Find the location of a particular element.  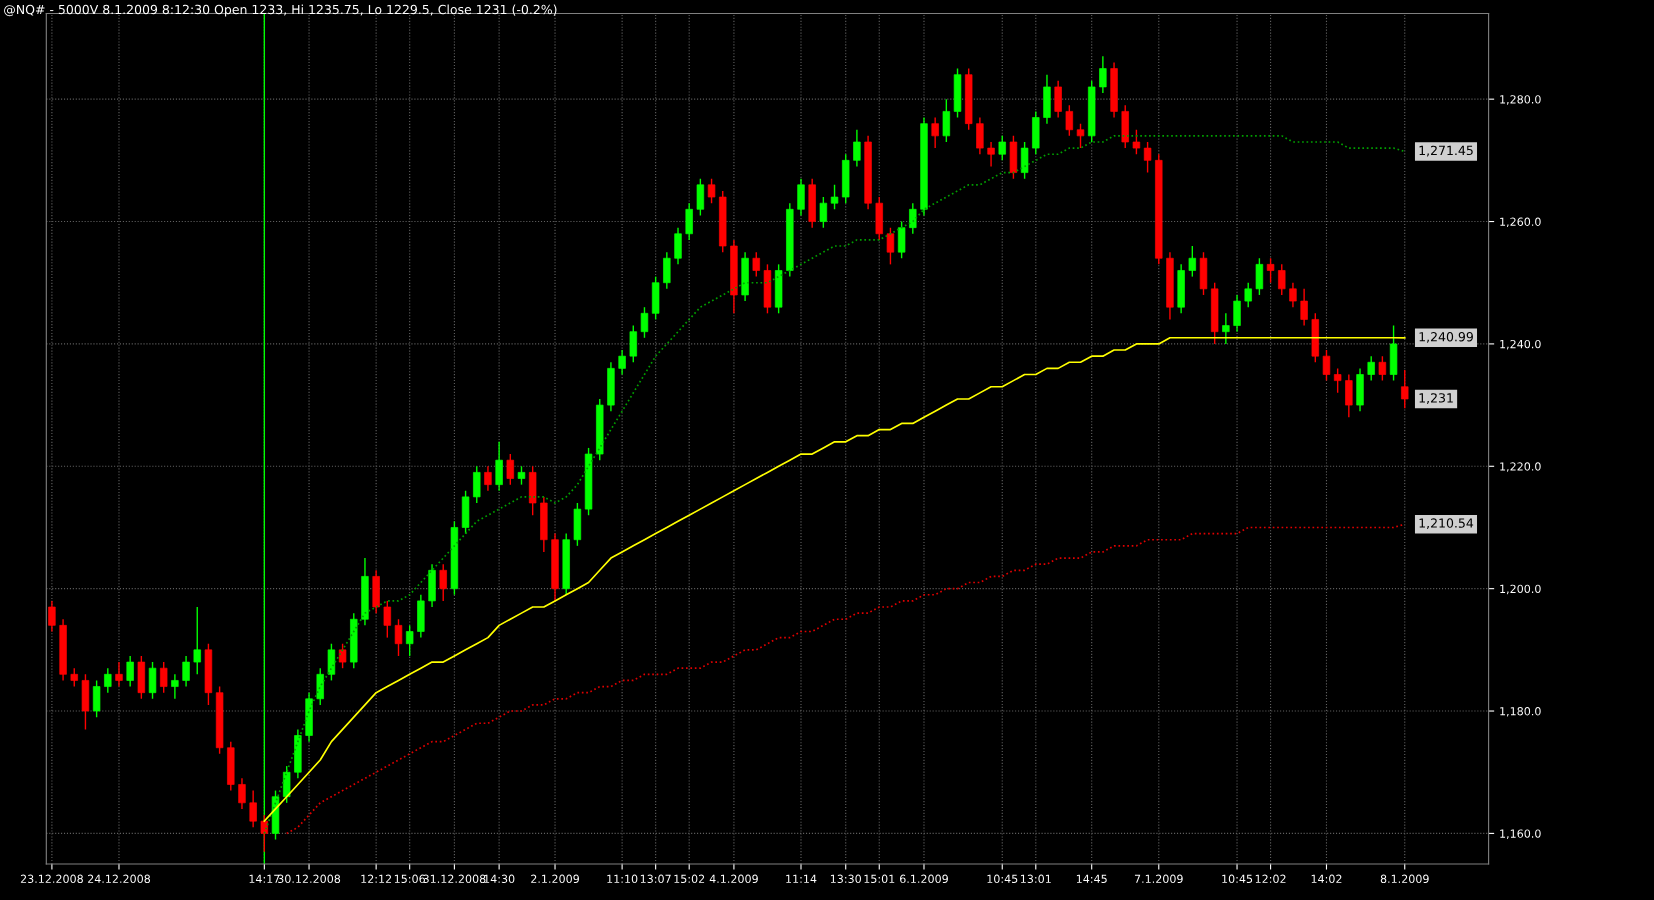

x-tick-label: 15:01 is located at coordinates (879, 879).